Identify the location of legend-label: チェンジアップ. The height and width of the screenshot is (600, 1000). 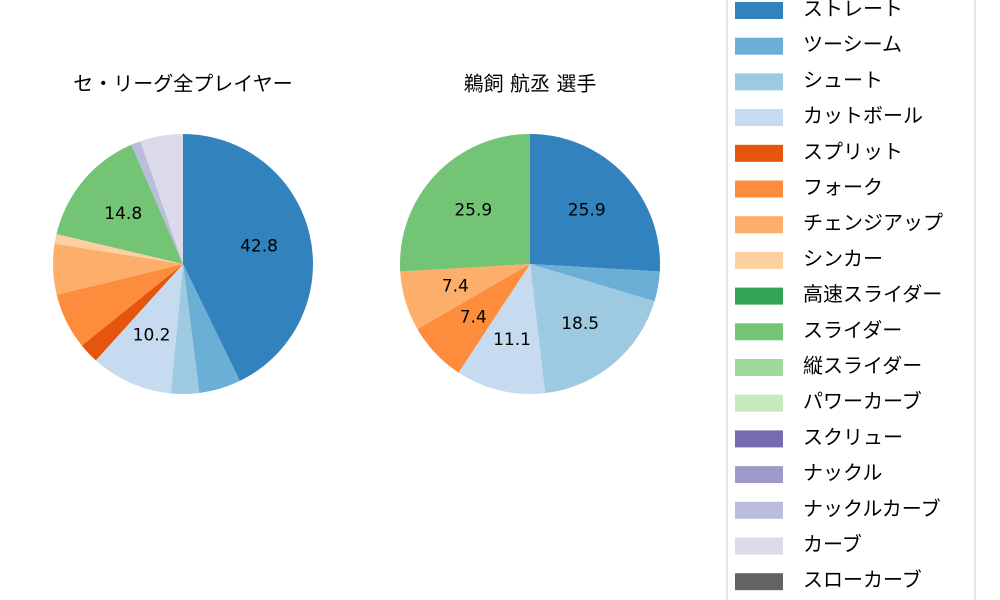
(873, 223).